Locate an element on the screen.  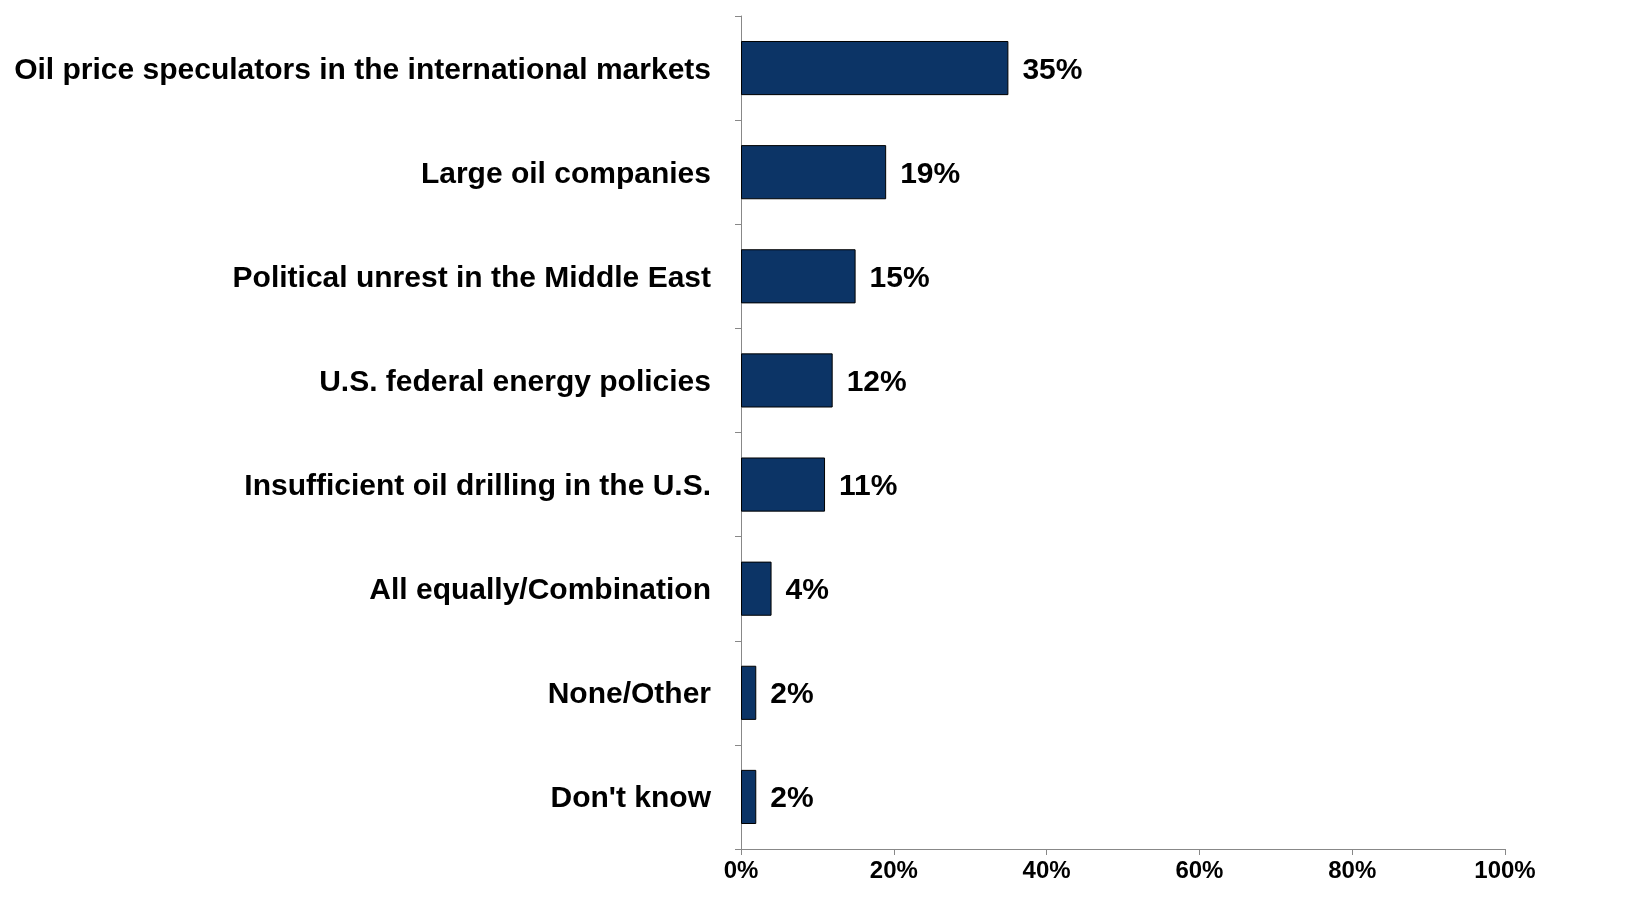
y-tick-label: All equally/Combination is located at coordinates (540, 589).